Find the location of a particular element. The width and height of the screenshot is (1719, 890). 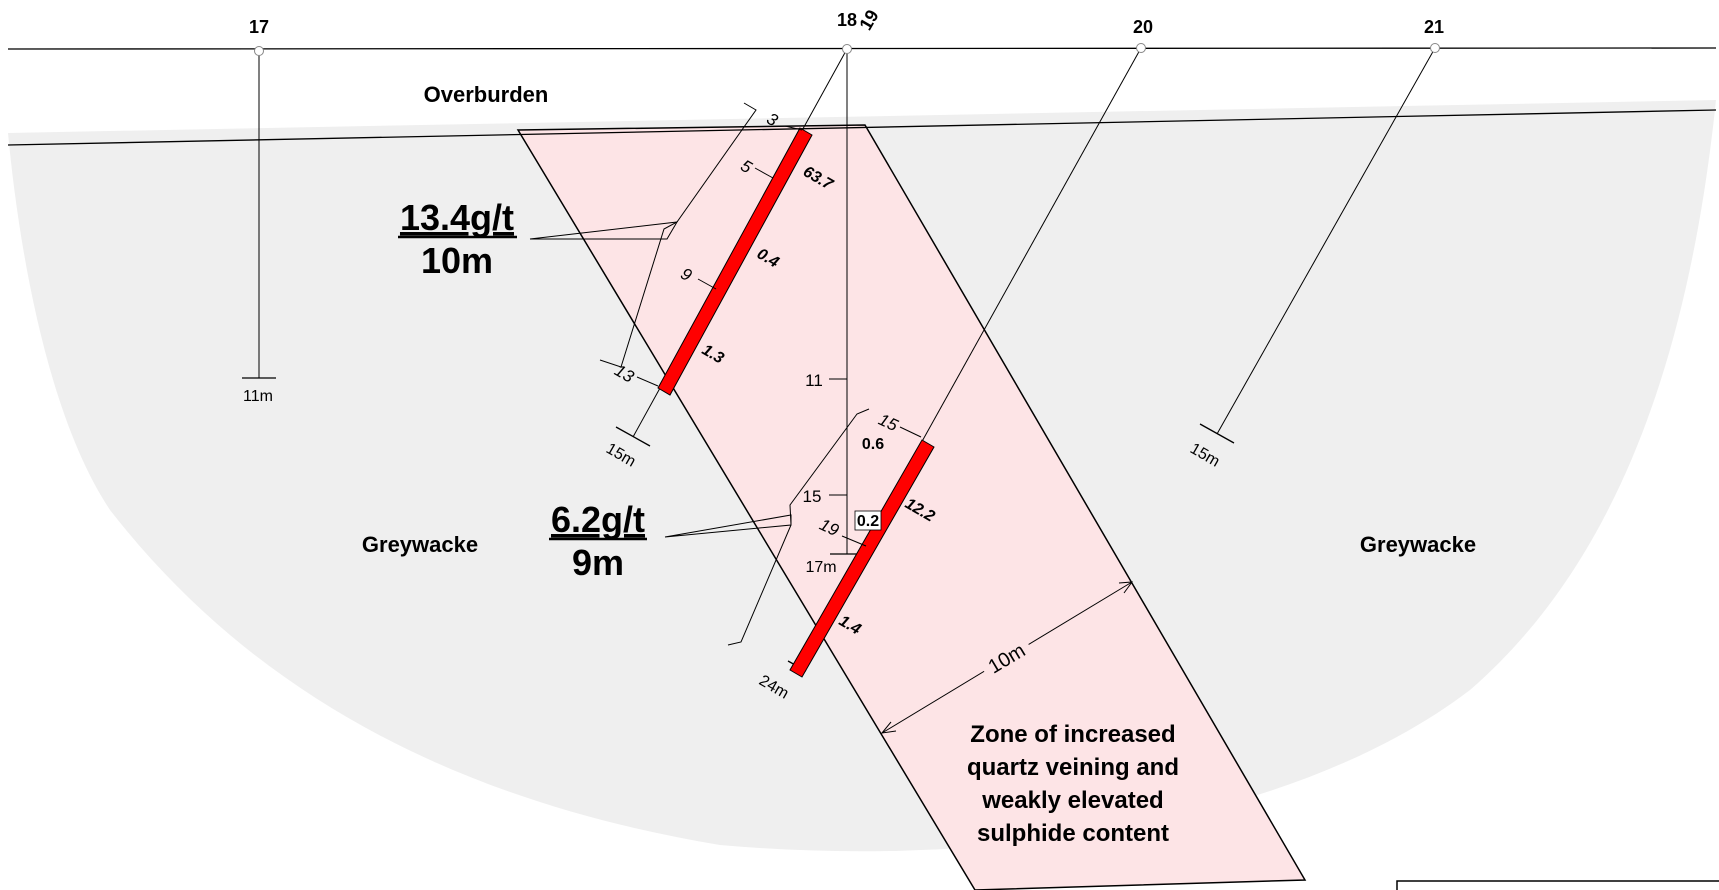

overburden-label: Overburden is located at coordinates (486, 94).